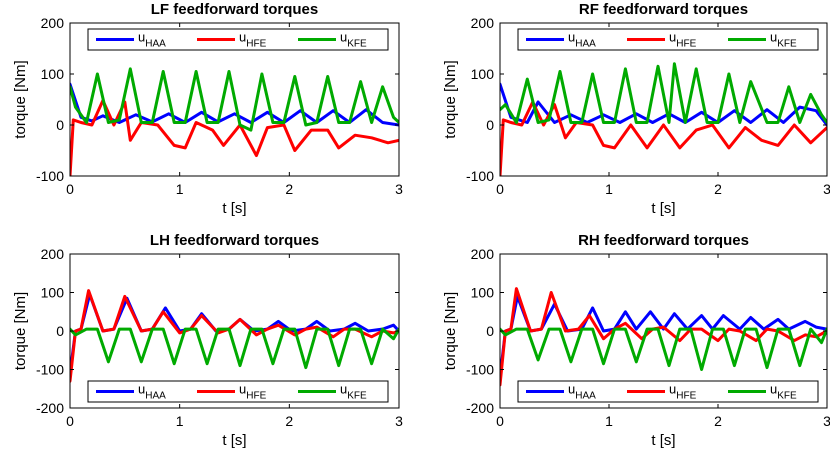 Image resolution: width=830 pixels, height=460 pixels. Describe the element at coordinates (718, 189) in the screenshot. I see `rf-xtick-label: 2` at that location.